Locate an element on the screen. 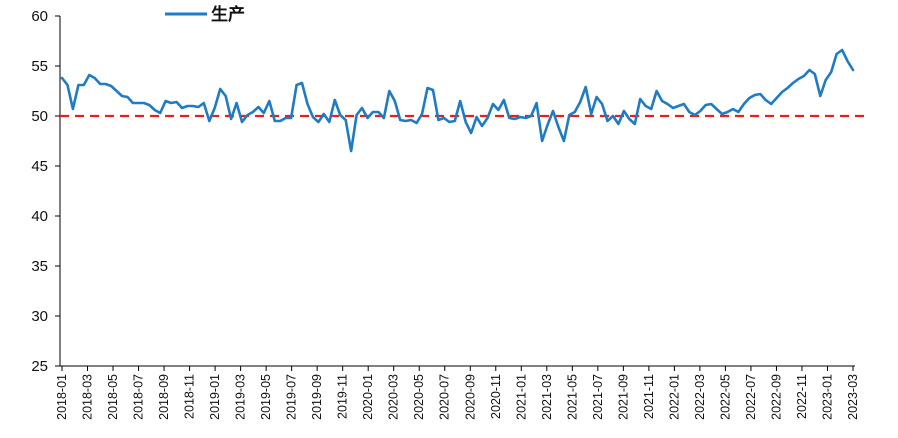  x-tick-label: 2020-07 is located at coordinates (445, 397).